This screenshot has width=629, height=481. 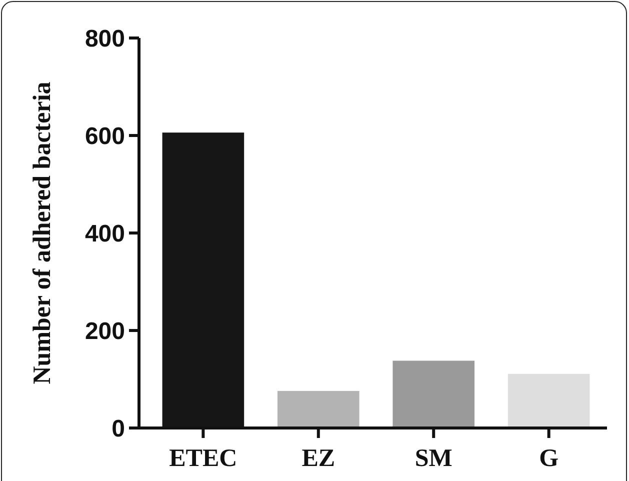 What do you see at coordinates (104, 136) in the screenshot?
I see `y-tick-label: 600` at bounding box center [104, 136].